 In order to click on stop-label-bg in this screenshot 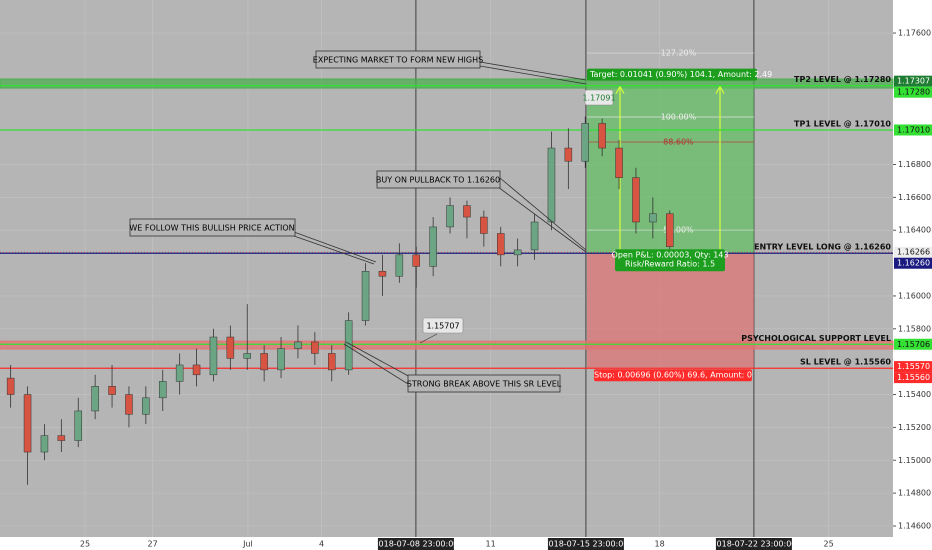, I will do `click(673, 375)`.